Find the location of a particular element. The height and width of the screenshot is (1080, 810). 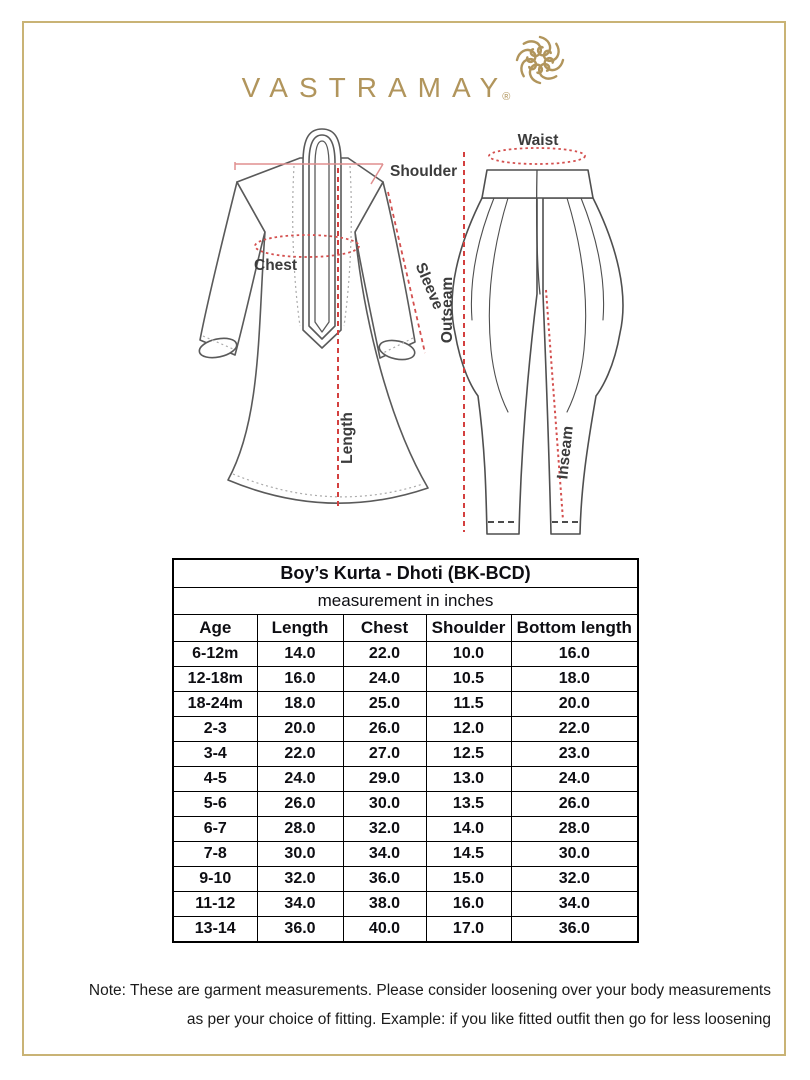

measurement-cell: 14.5 is located at coordinates (468, 854).